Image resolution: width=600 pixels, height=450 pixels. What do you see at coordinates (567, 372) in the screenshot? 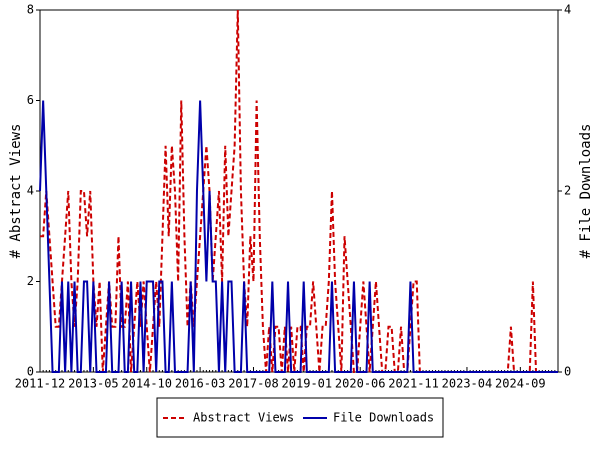
I see `y2-tick-label: 0` at bounding box center [567, 372].